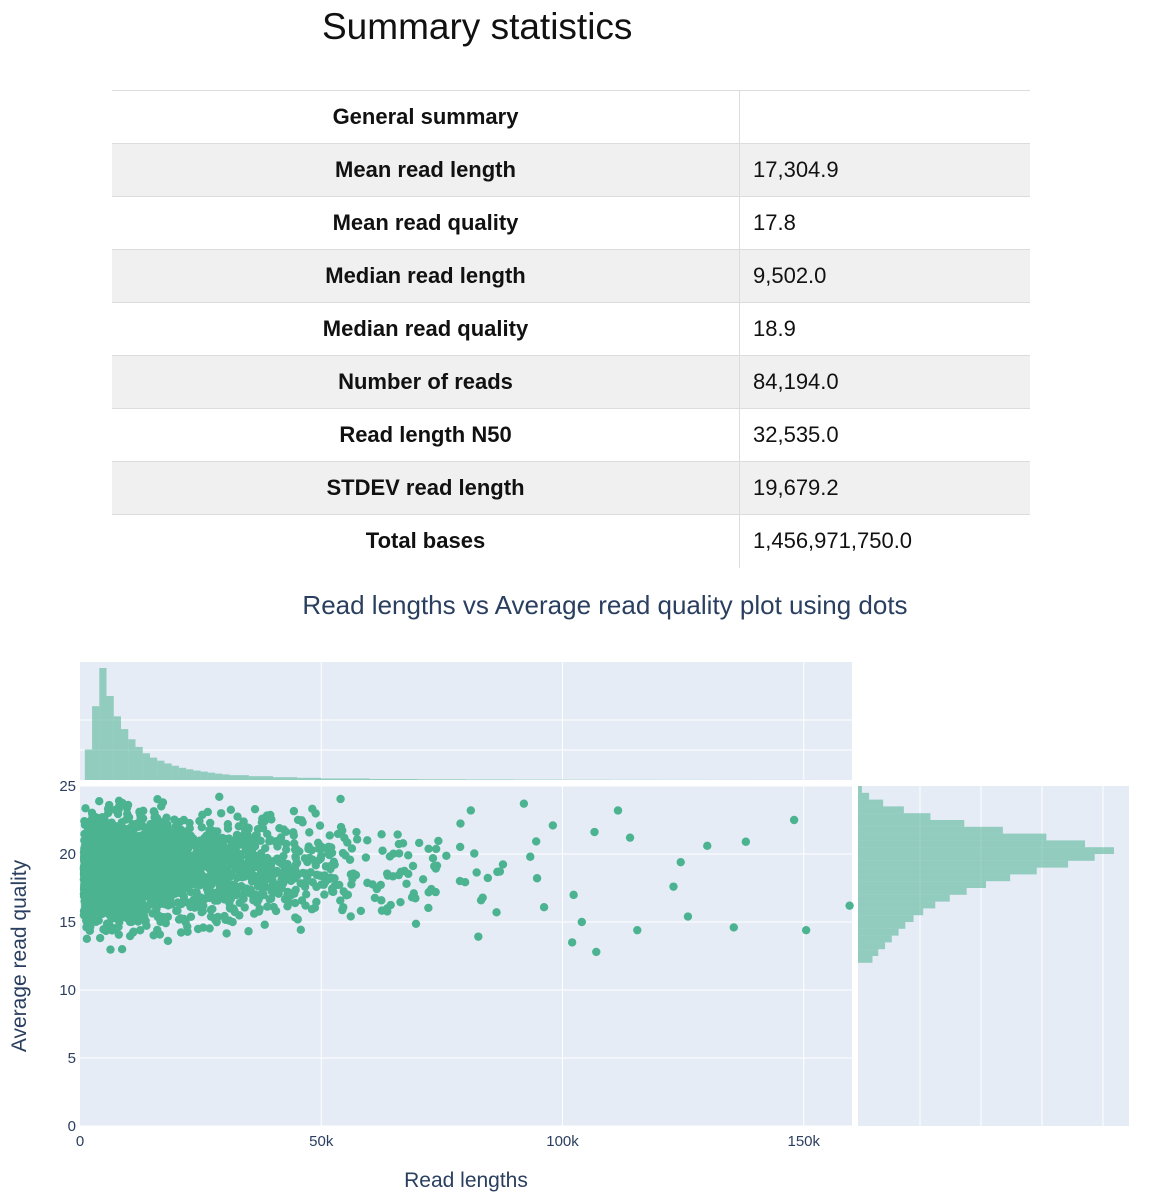 The image size is (1152, 1201). What do you see at coordinates (466, 1180) in the screenshot?
I see `x-axis-label: Read lengths` at bounding box center [466, 1180].